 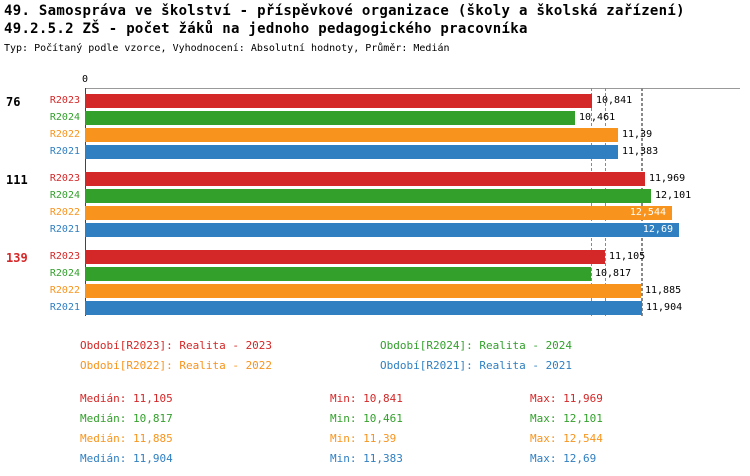 What do you see at coordinates (17, 258) in the screenshot?
I see `group-label: 139` at bounding box center [17, 258].